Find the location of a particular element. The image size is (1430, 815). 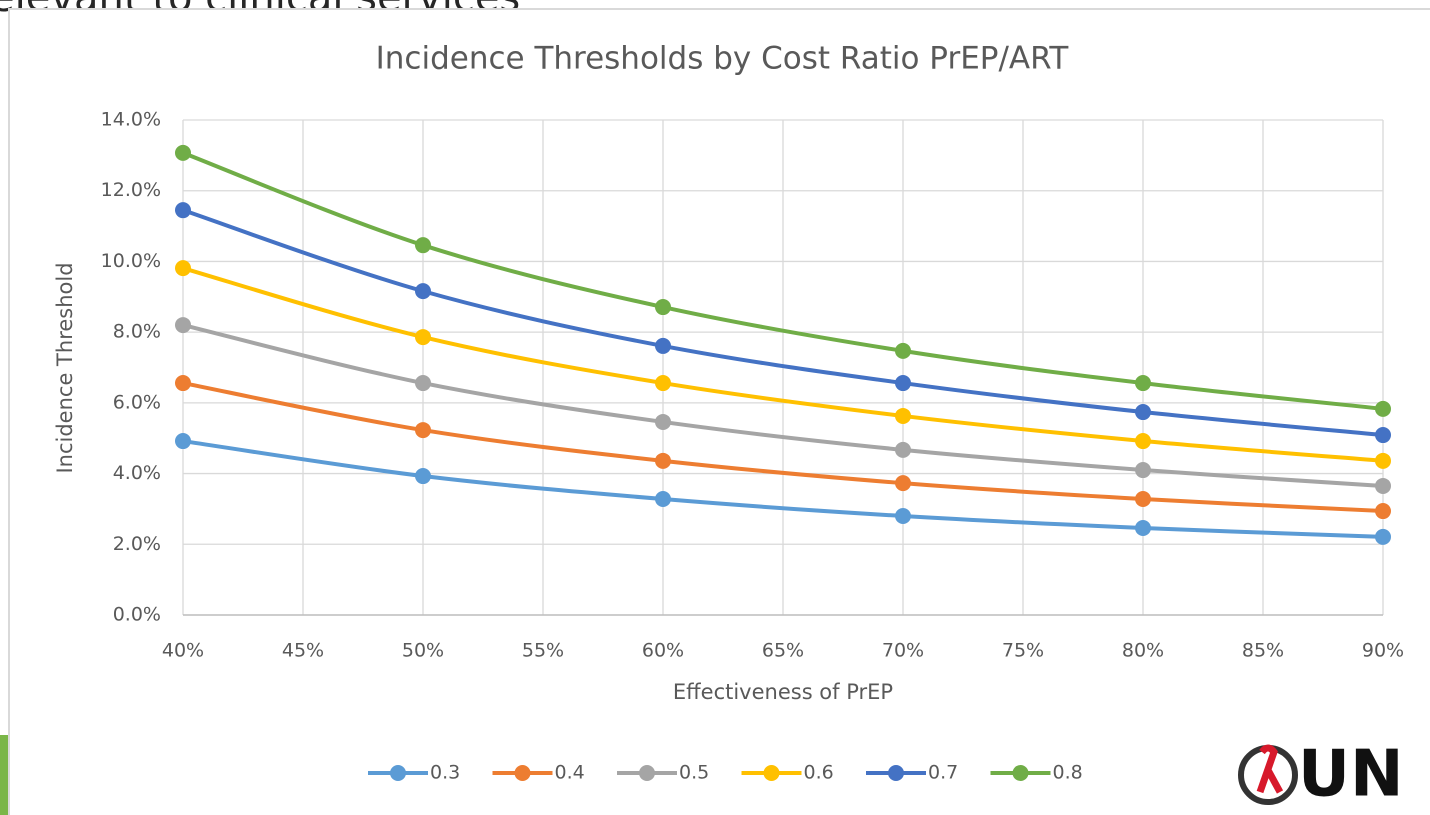

logo-text: UN is located at coordinates (1351, 775).